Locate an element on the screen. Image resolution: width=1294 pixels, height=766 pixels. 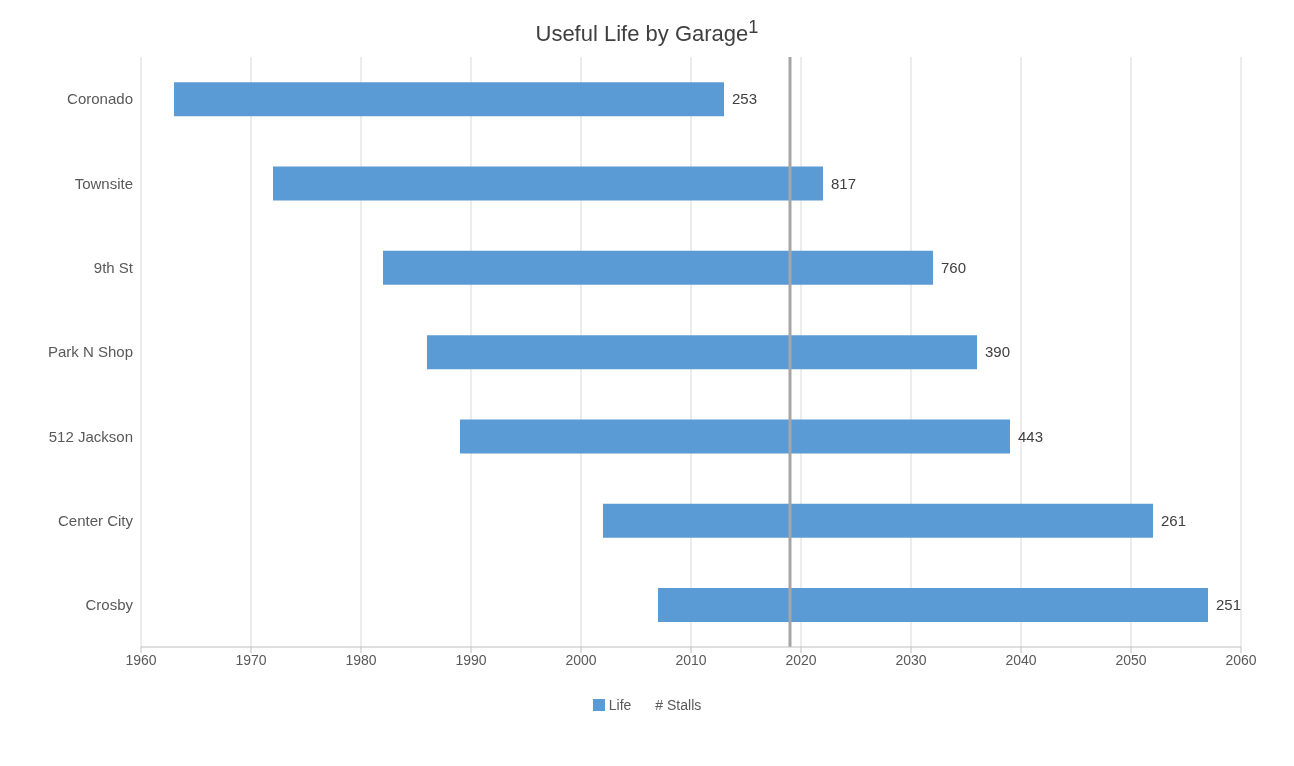
x-tick-label: 2020 is located at coordinates (801, 660).